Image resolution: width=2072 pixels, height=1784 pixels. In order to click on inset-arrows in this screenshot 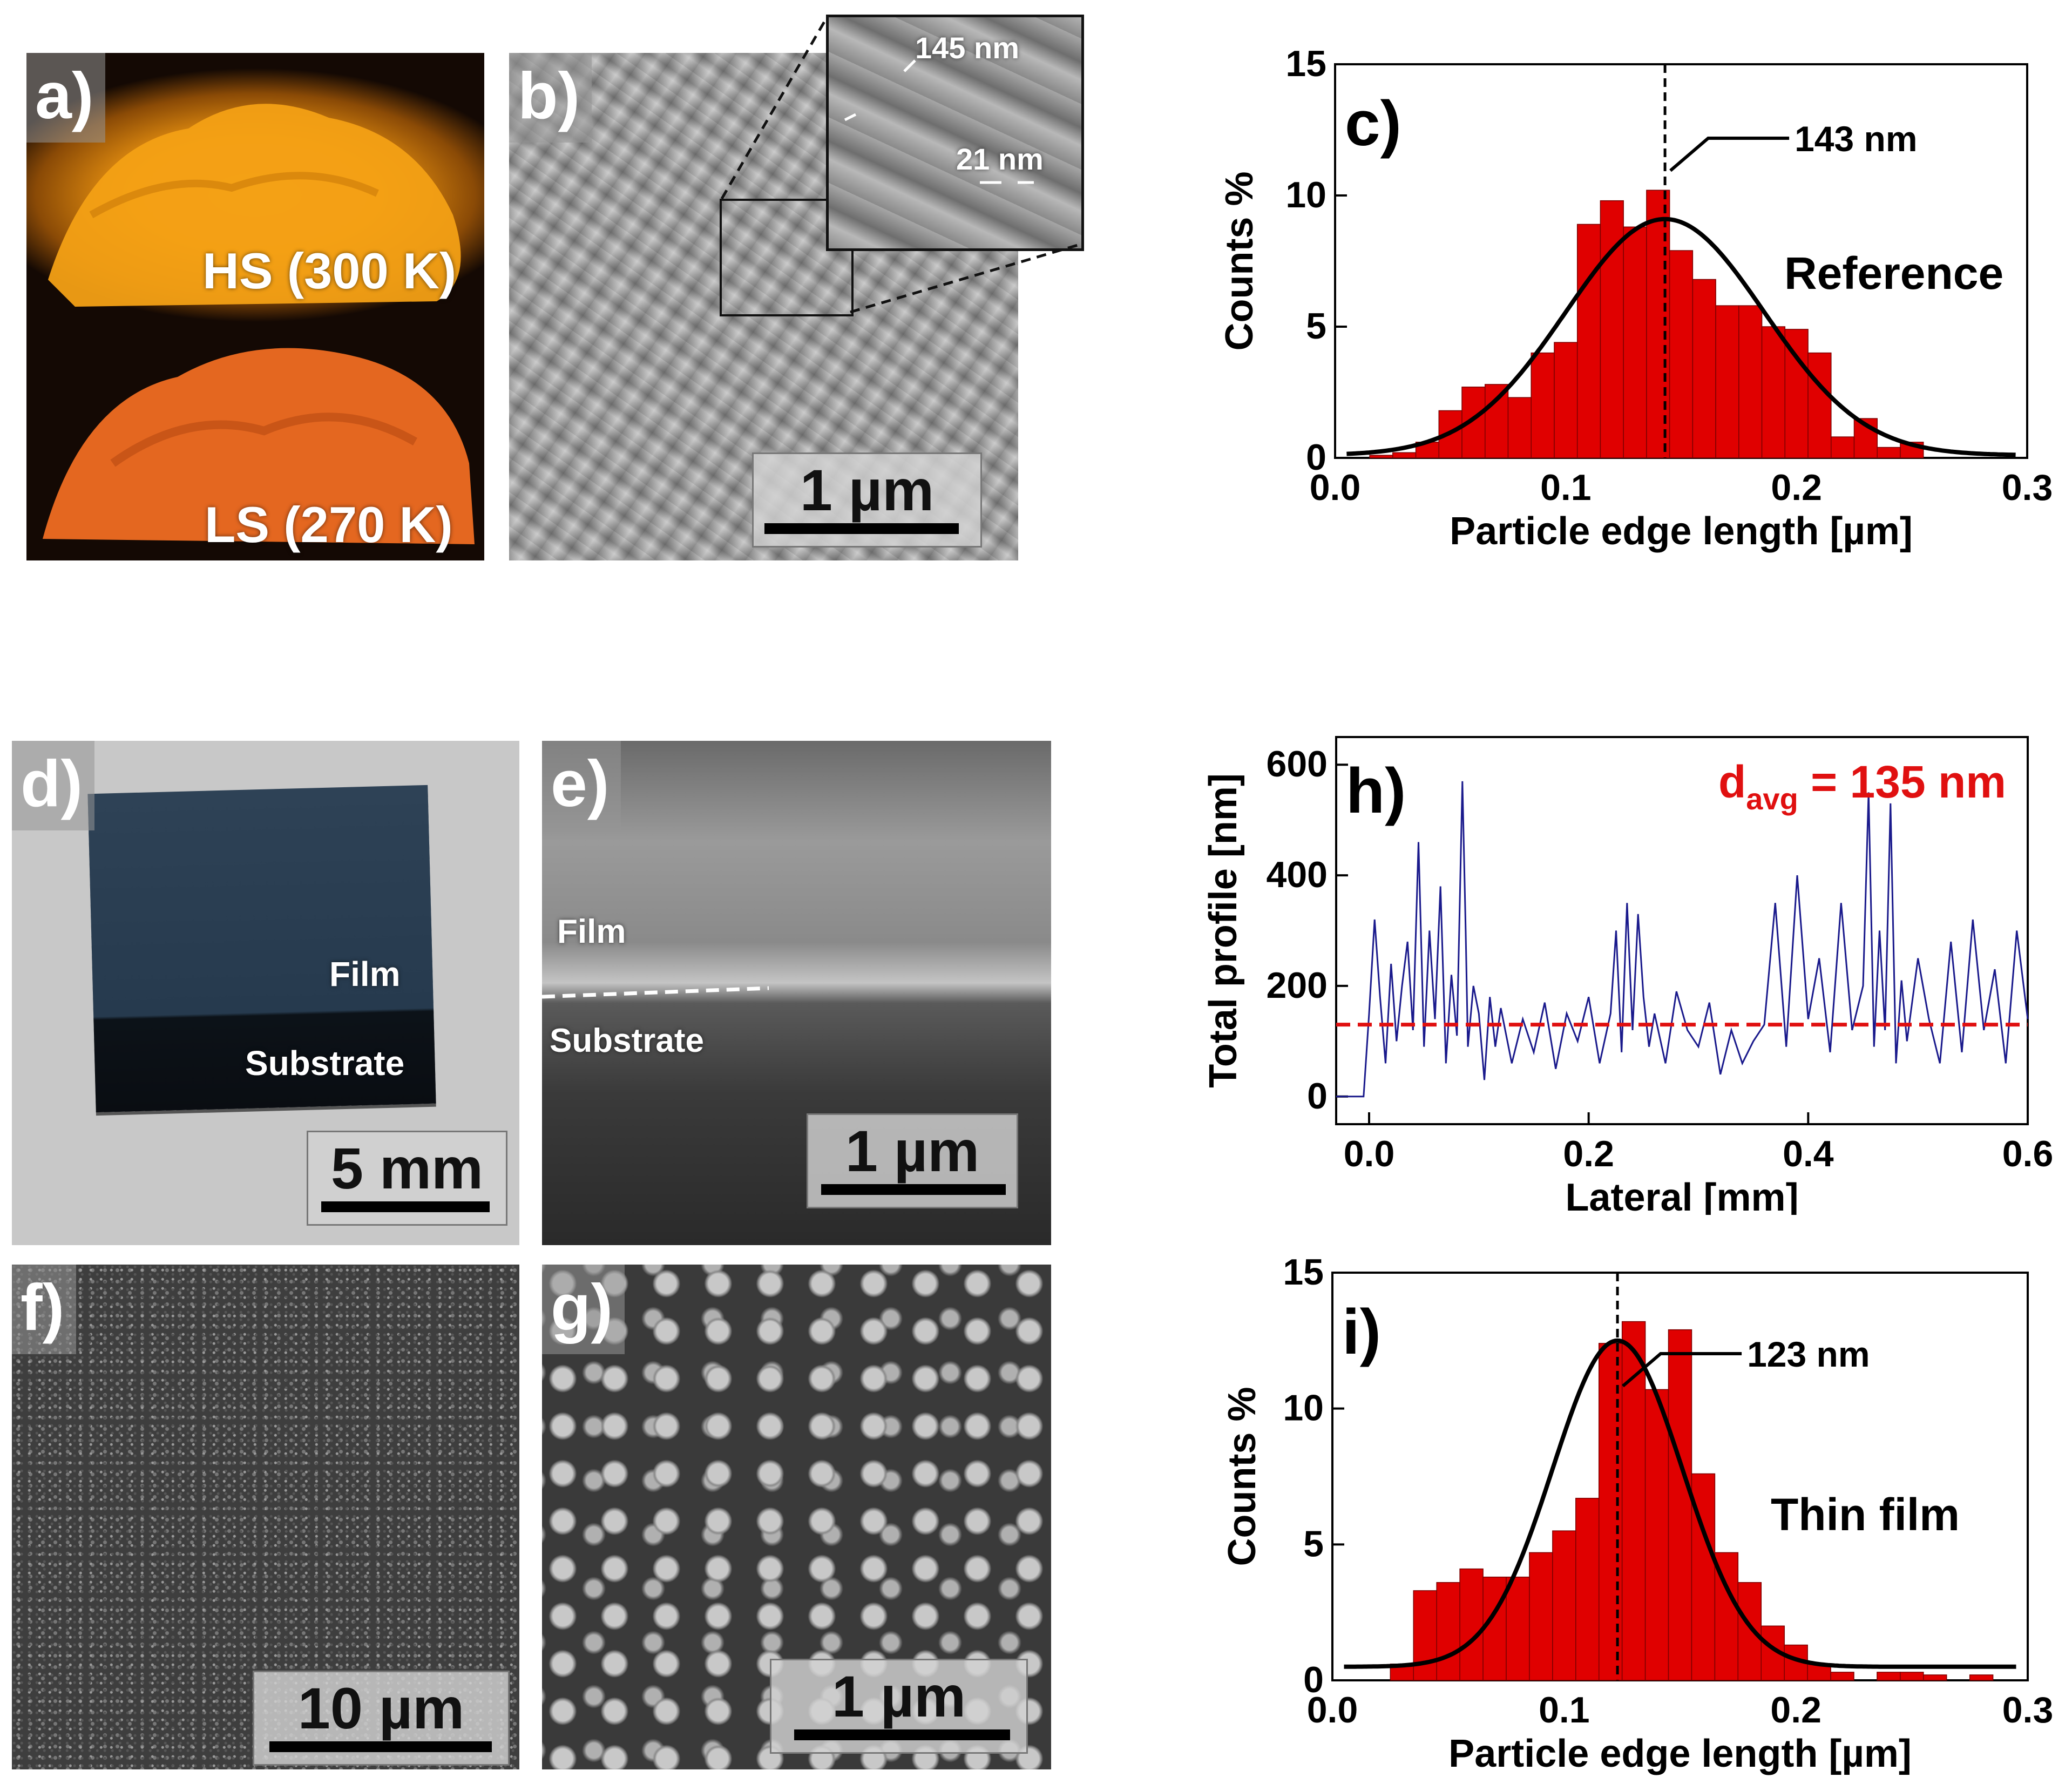, I will do `click(939, 121)`.